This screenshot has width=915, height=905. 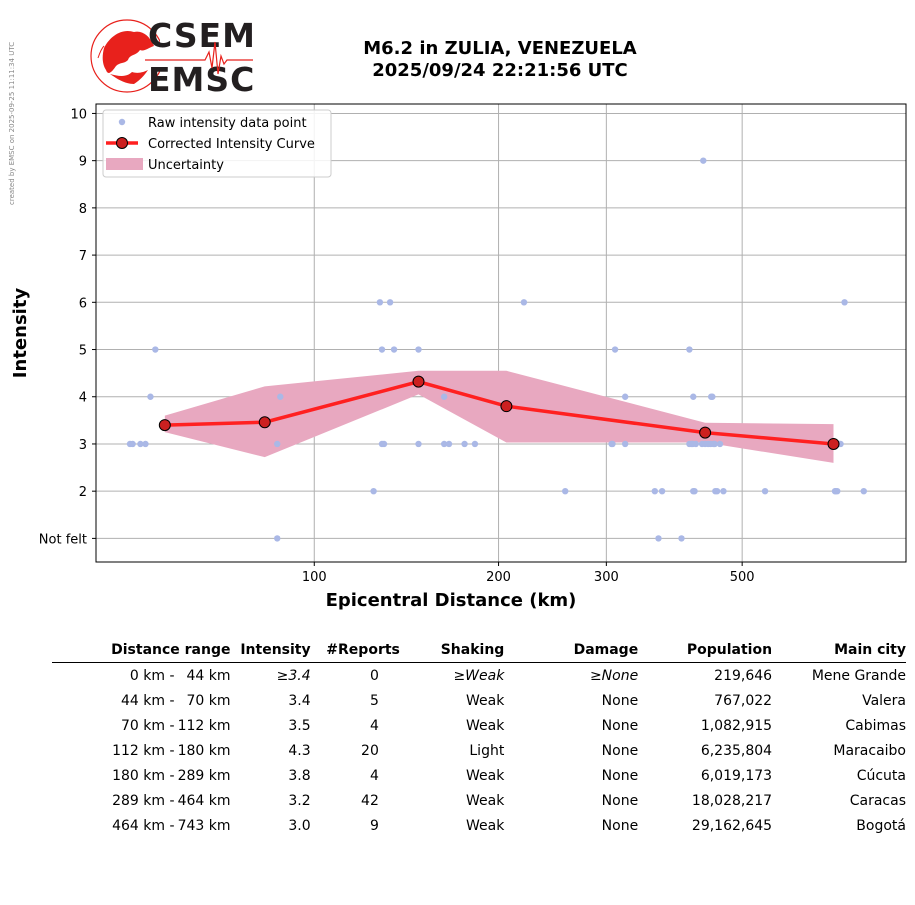 I want to click on y-tick-label: 2, so click(x=83, y=492).